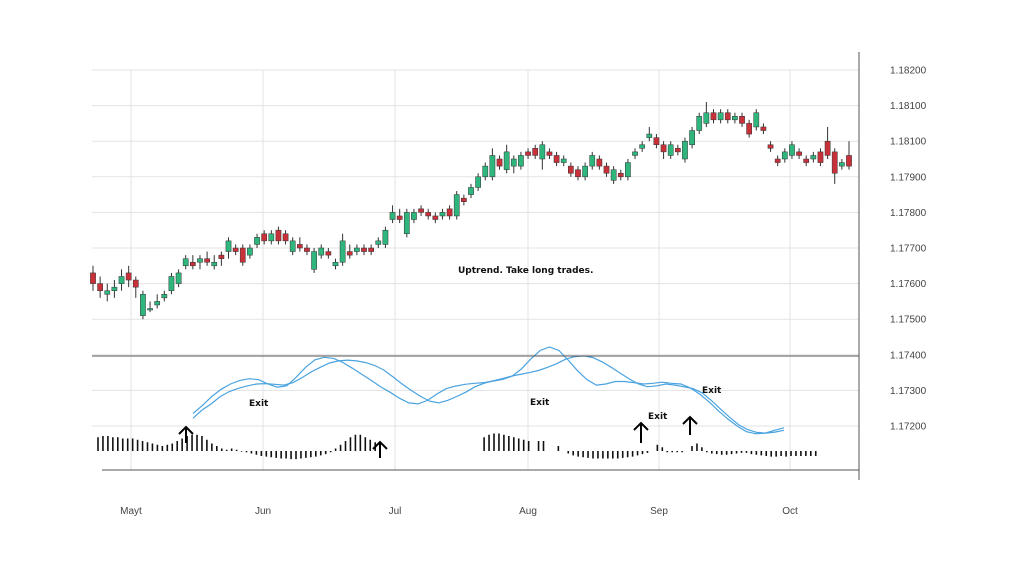 This screenshot has width=1024, height=576. I want to click on x-tick-label: Jun, so click(263, 511).